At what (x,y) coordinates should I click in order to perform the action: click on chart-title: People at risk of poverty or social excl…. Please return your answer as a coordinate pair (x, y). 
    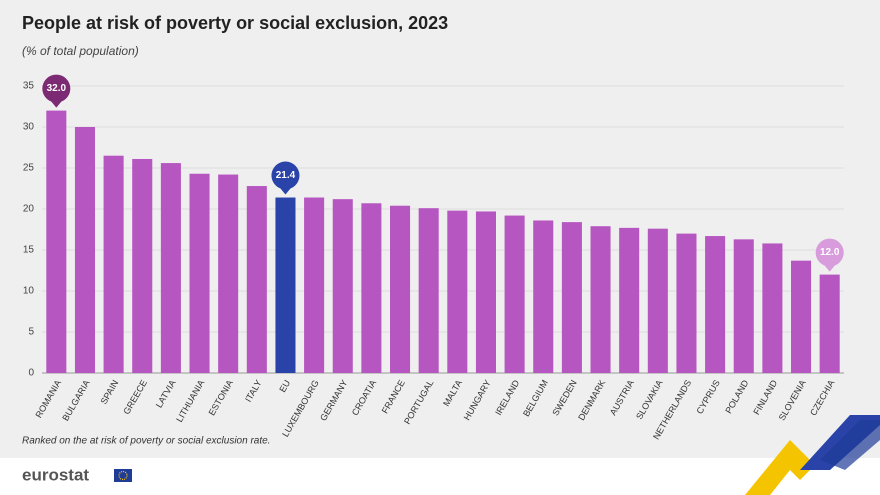
    Looking at the image, I should click on (235, 23).